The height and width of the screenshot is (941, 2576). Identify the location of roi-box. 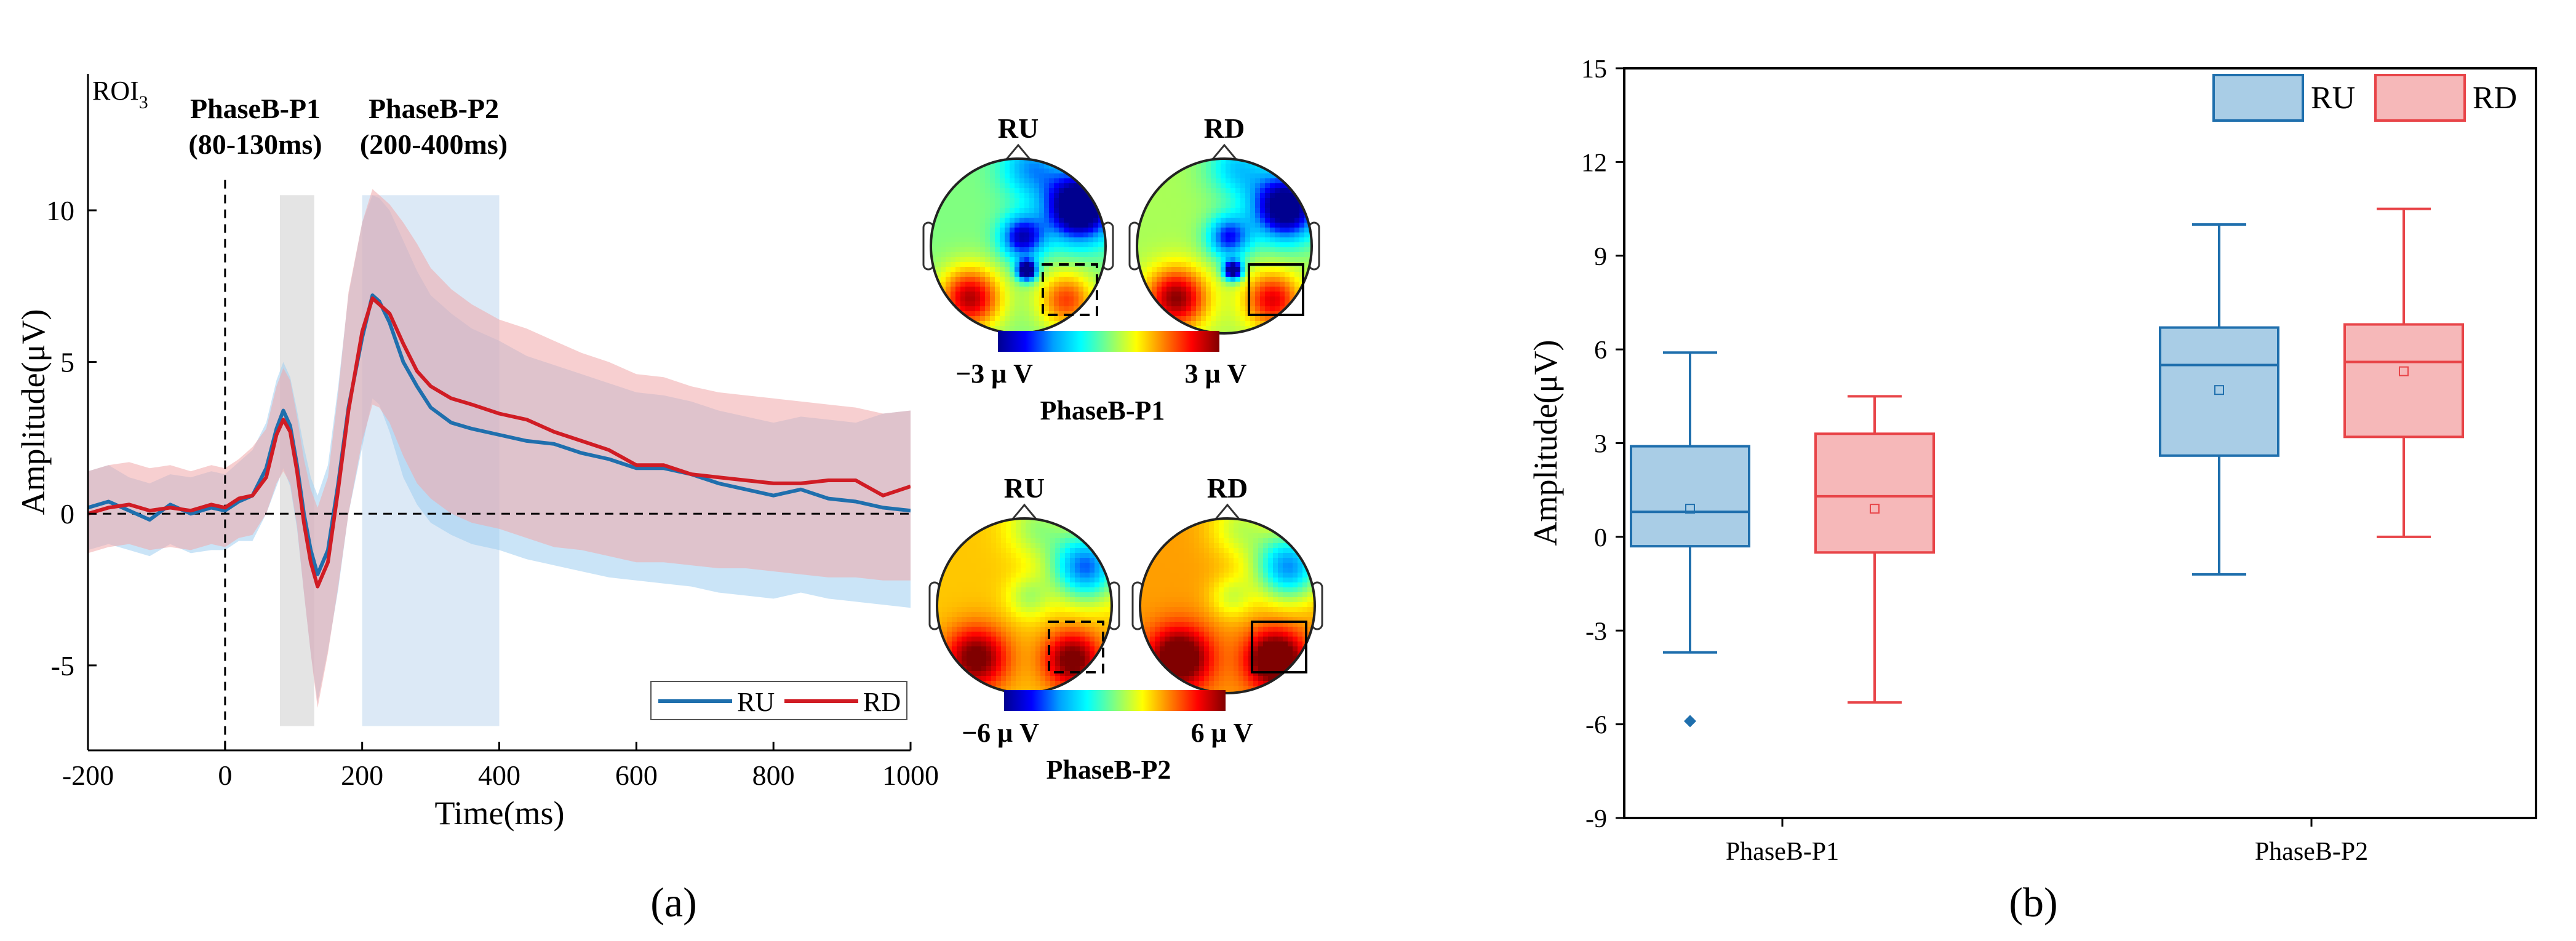
(1276, 290).